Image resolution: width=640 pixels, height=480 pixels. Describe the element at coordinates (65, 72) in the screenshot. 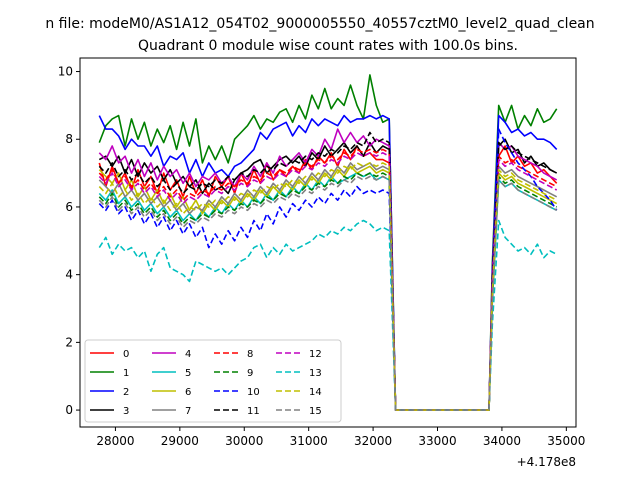

I see `y-tick-label: 10` at that location.